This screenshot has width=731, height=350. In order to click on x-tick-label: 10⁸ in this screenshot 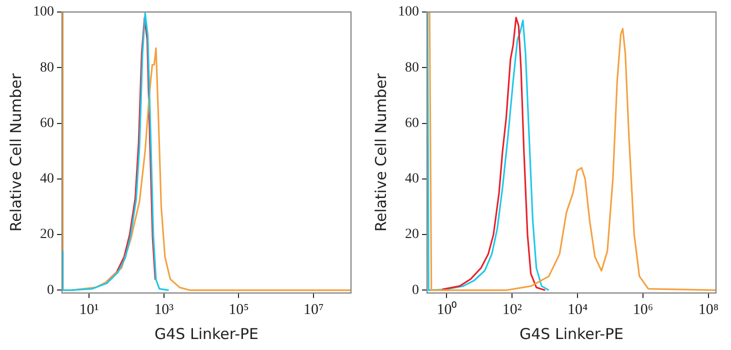, I will do `click(708, 310)`.